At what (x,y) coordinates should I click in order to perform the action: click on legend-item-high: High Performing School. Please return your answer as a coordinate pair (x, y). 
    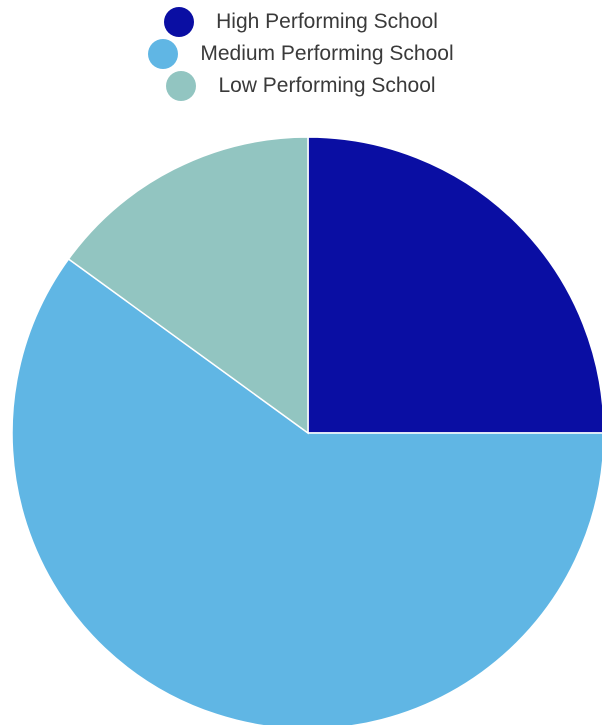
    Looking at the image, I should click on (301, 22).